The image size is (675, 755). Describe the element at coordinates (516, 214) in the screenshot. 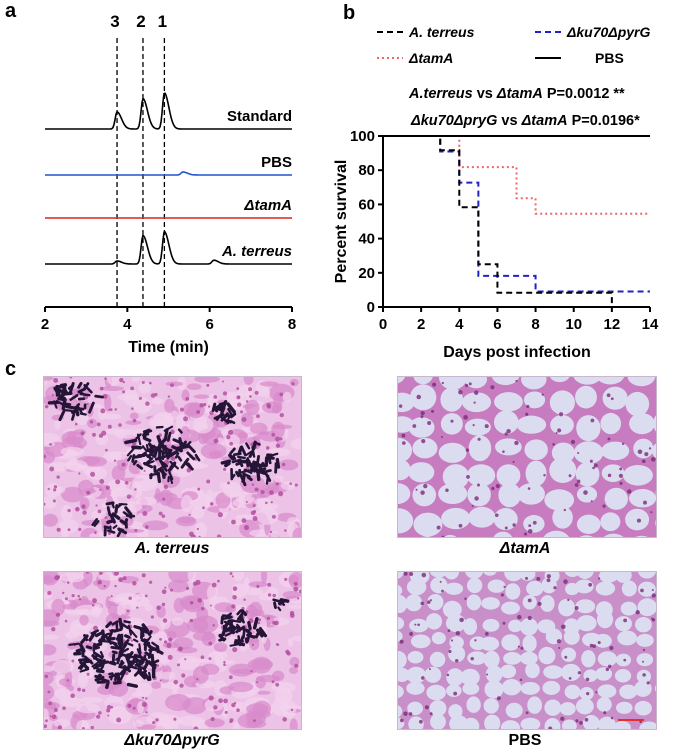

I see `series-ku70-pyrg` at that location.